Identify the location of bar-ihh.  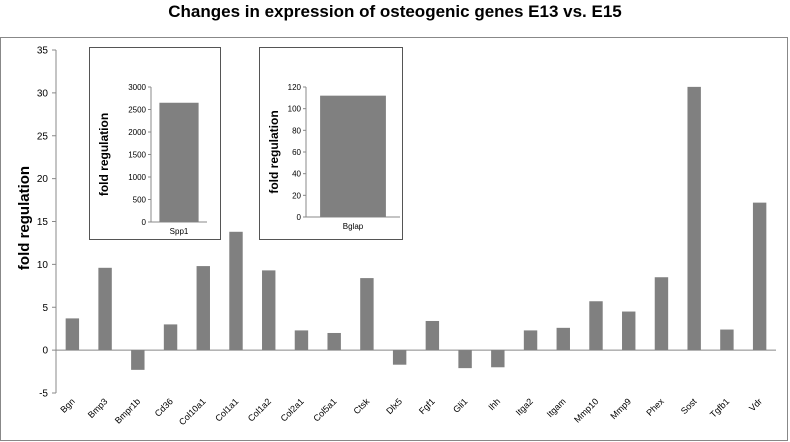
(498, 359).